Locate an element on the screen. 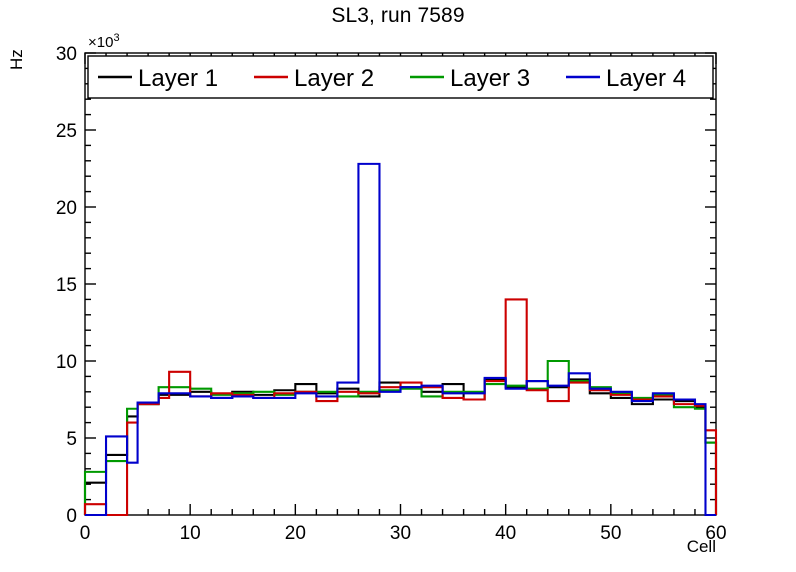 The height and width of the screenshot is (572, 796). y-axis-exponent-power: 3 is located at coordinates (116, 38).